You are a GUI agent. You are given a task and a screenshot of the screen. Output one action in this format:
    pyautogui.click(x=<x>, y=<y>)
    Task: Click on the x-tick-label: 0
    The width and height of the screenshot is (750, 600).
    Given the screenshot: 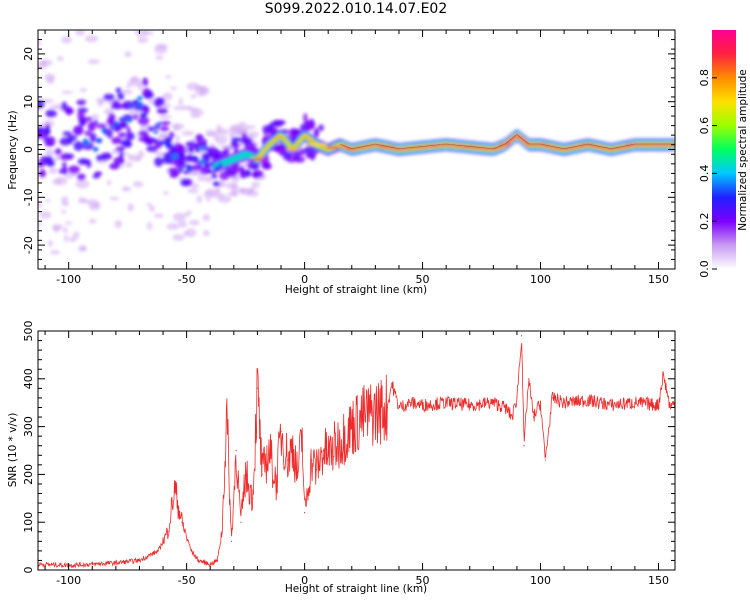 What is the action you would take?
    pyautogui.click(x=304, y=279)
    